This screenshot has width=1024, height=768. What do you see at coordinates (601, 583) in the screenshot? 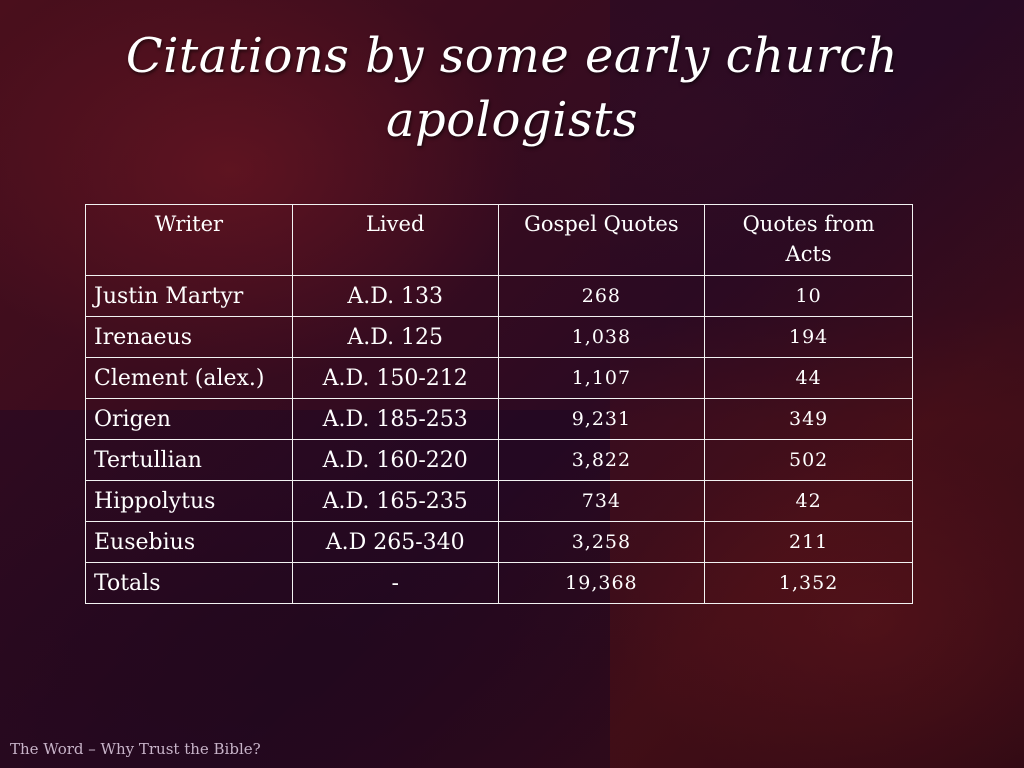
I see `cell-gospel-quotes: 19,368` at bounding box center [601, 583].